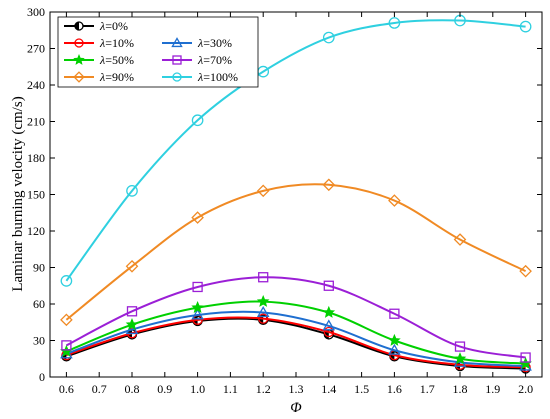 The image size is (550, 419). Describe the element at coordinates (460, 389) in the screenshot. I see `x-tick-label: 1.8` at that location.